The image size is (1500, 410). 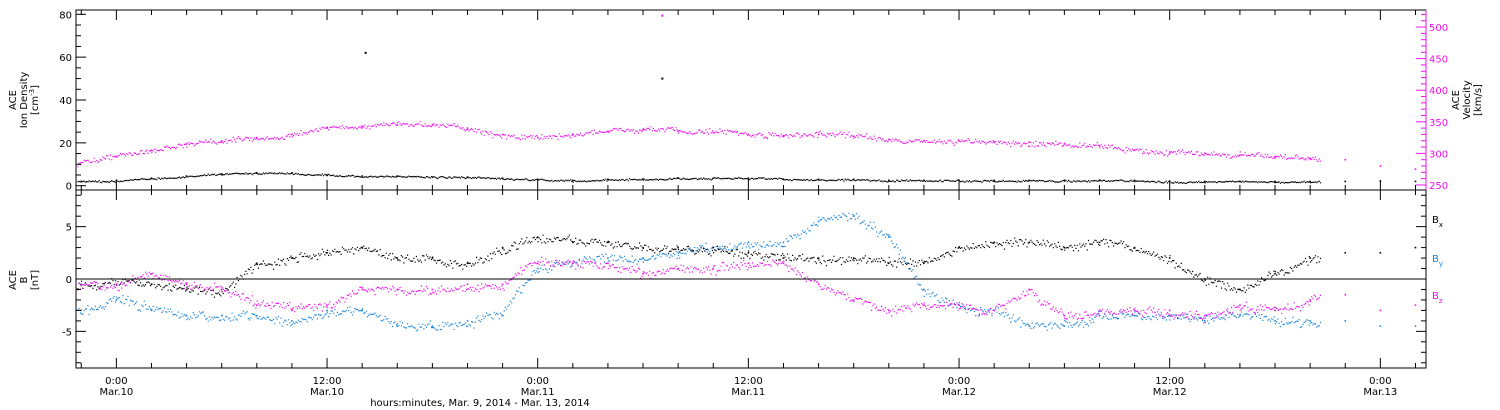 What do you see at coordinates (1478, 100) in the screenshot?
I see `velocity-axis-label-line: [km/s]` at bounding box center [1478, 100].